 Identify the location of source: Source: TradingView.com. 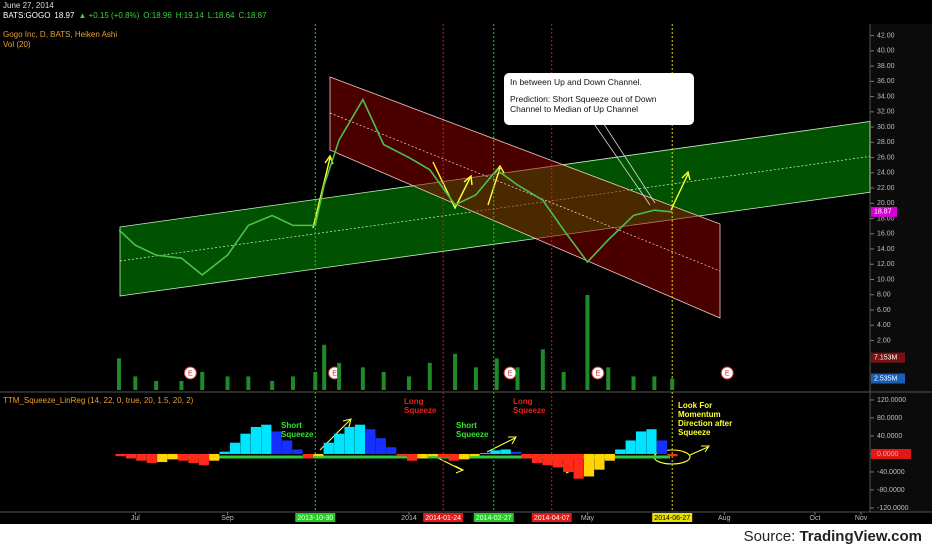
(833, 536).